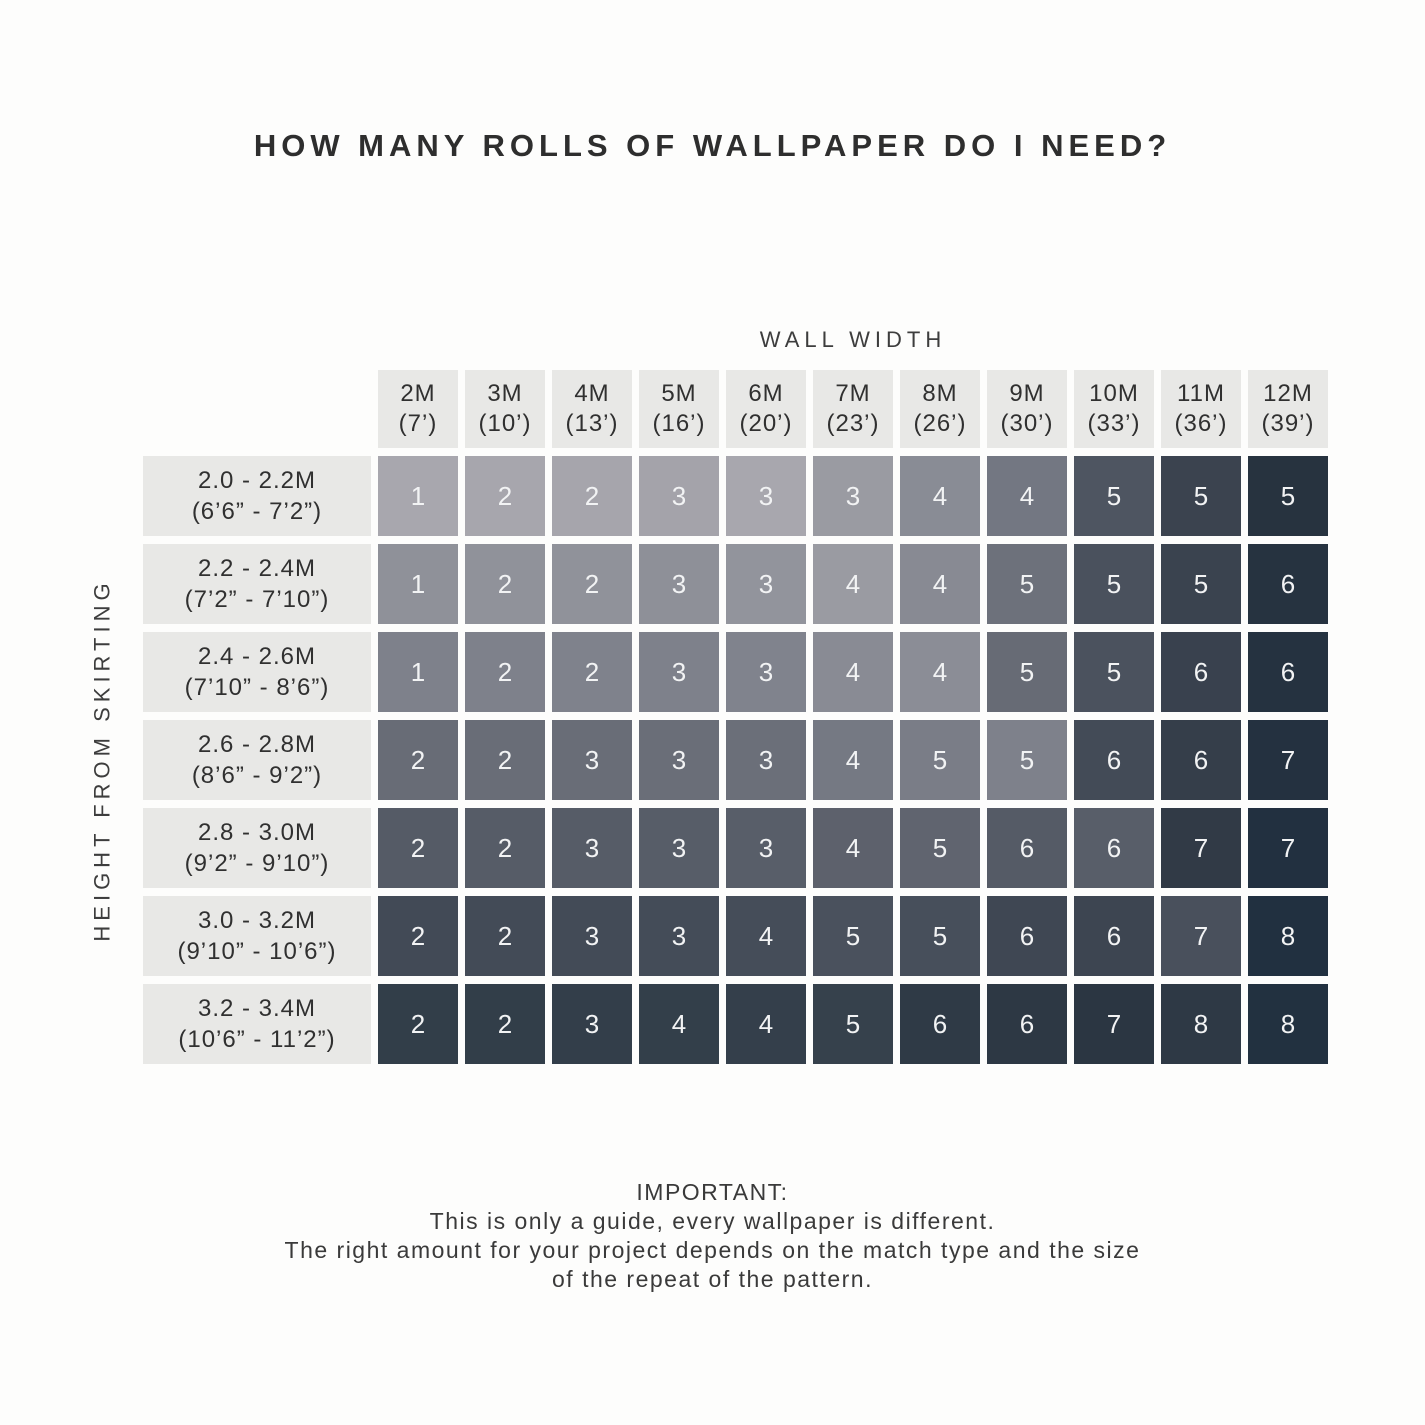  Describe the element at coordinates (1201, 423) in the screenshot. I see `column-header-feet: (36’)` at that location.